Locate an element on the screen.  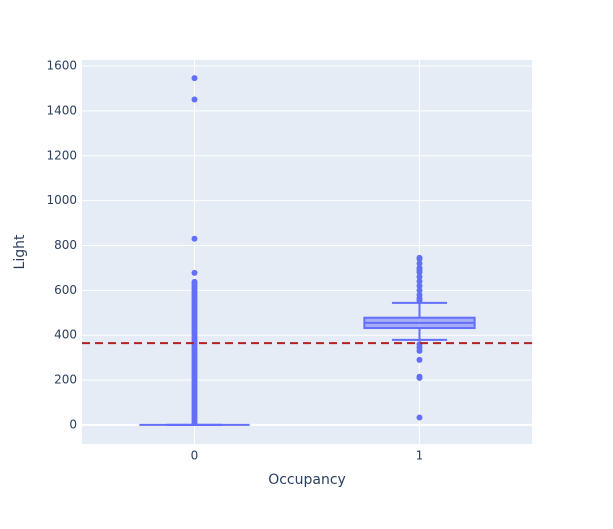
y-tick-label: 800 is located at coordinates (65, 245).